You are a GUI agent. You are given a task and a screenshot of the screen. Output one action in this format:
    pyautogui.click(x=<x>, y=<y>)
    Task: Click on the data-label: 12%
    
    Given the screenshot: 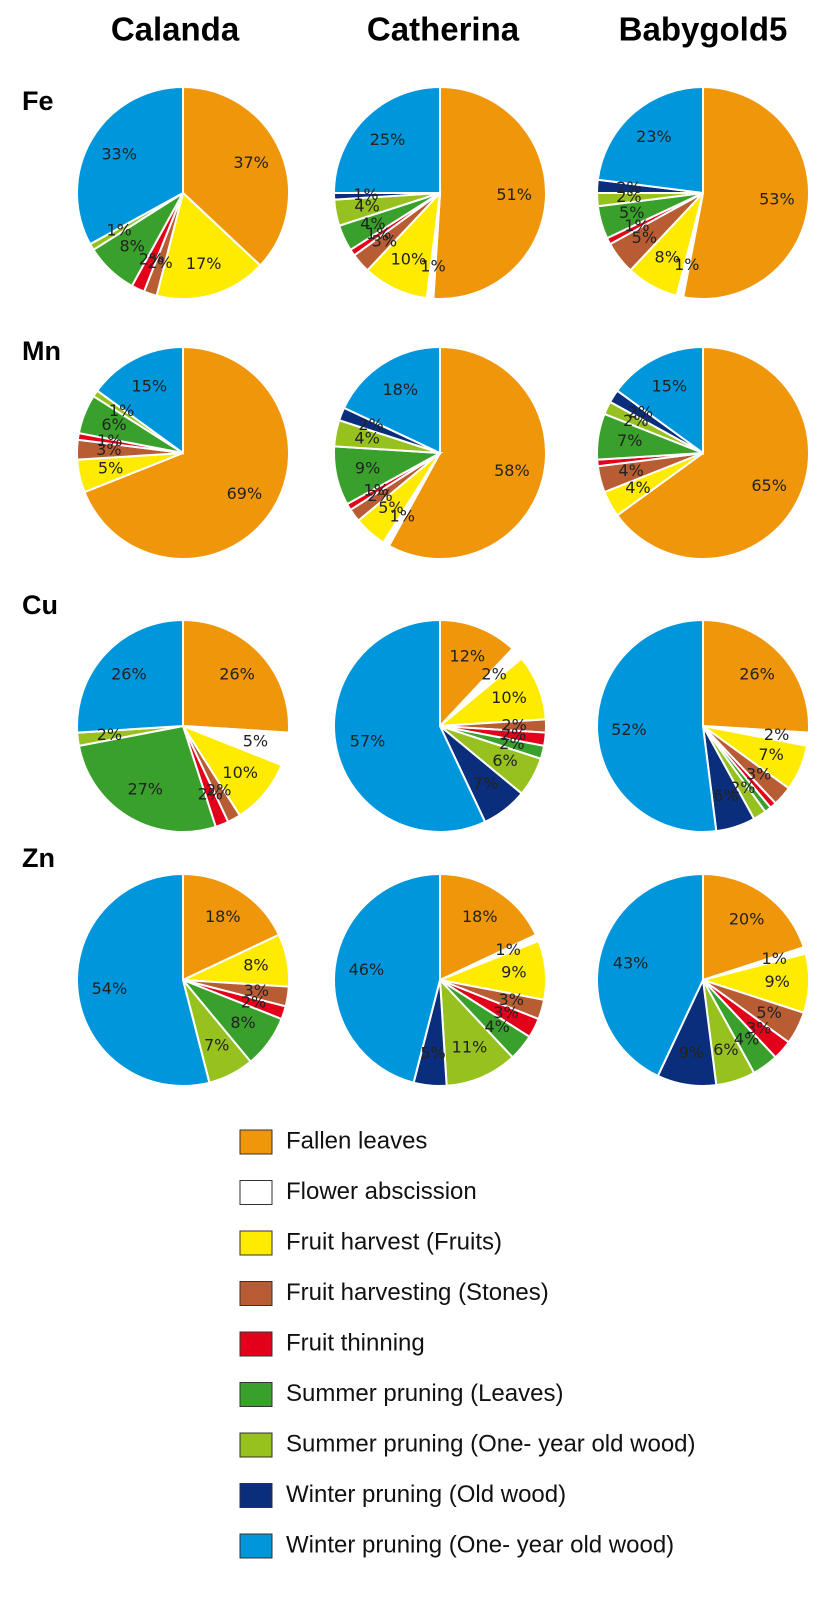 What is the action you would take?
    pyautogui.click(x=468, y=656)
    